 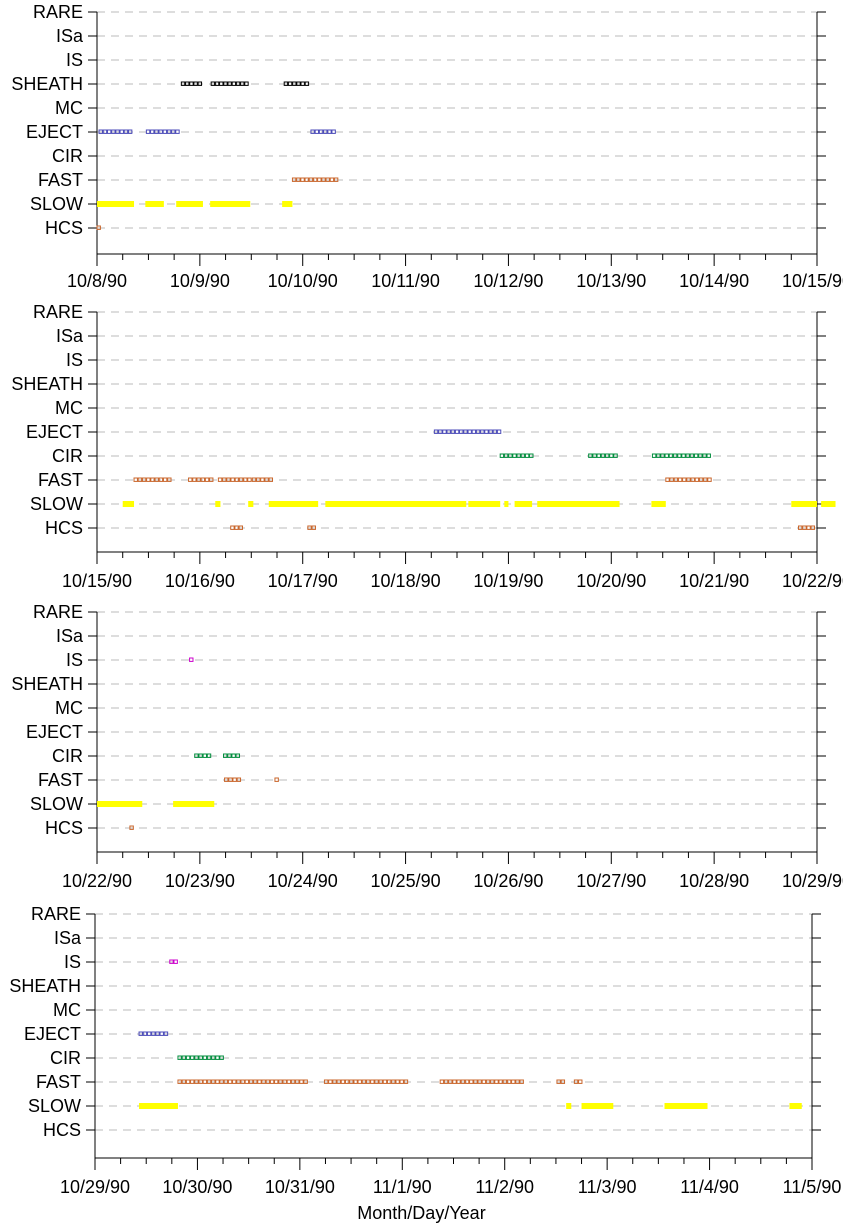 What do you see at coordinates (97, 581) in the screenshot?
I see `x-tick-label: 10/15/90` at bounding box center [97, 581].